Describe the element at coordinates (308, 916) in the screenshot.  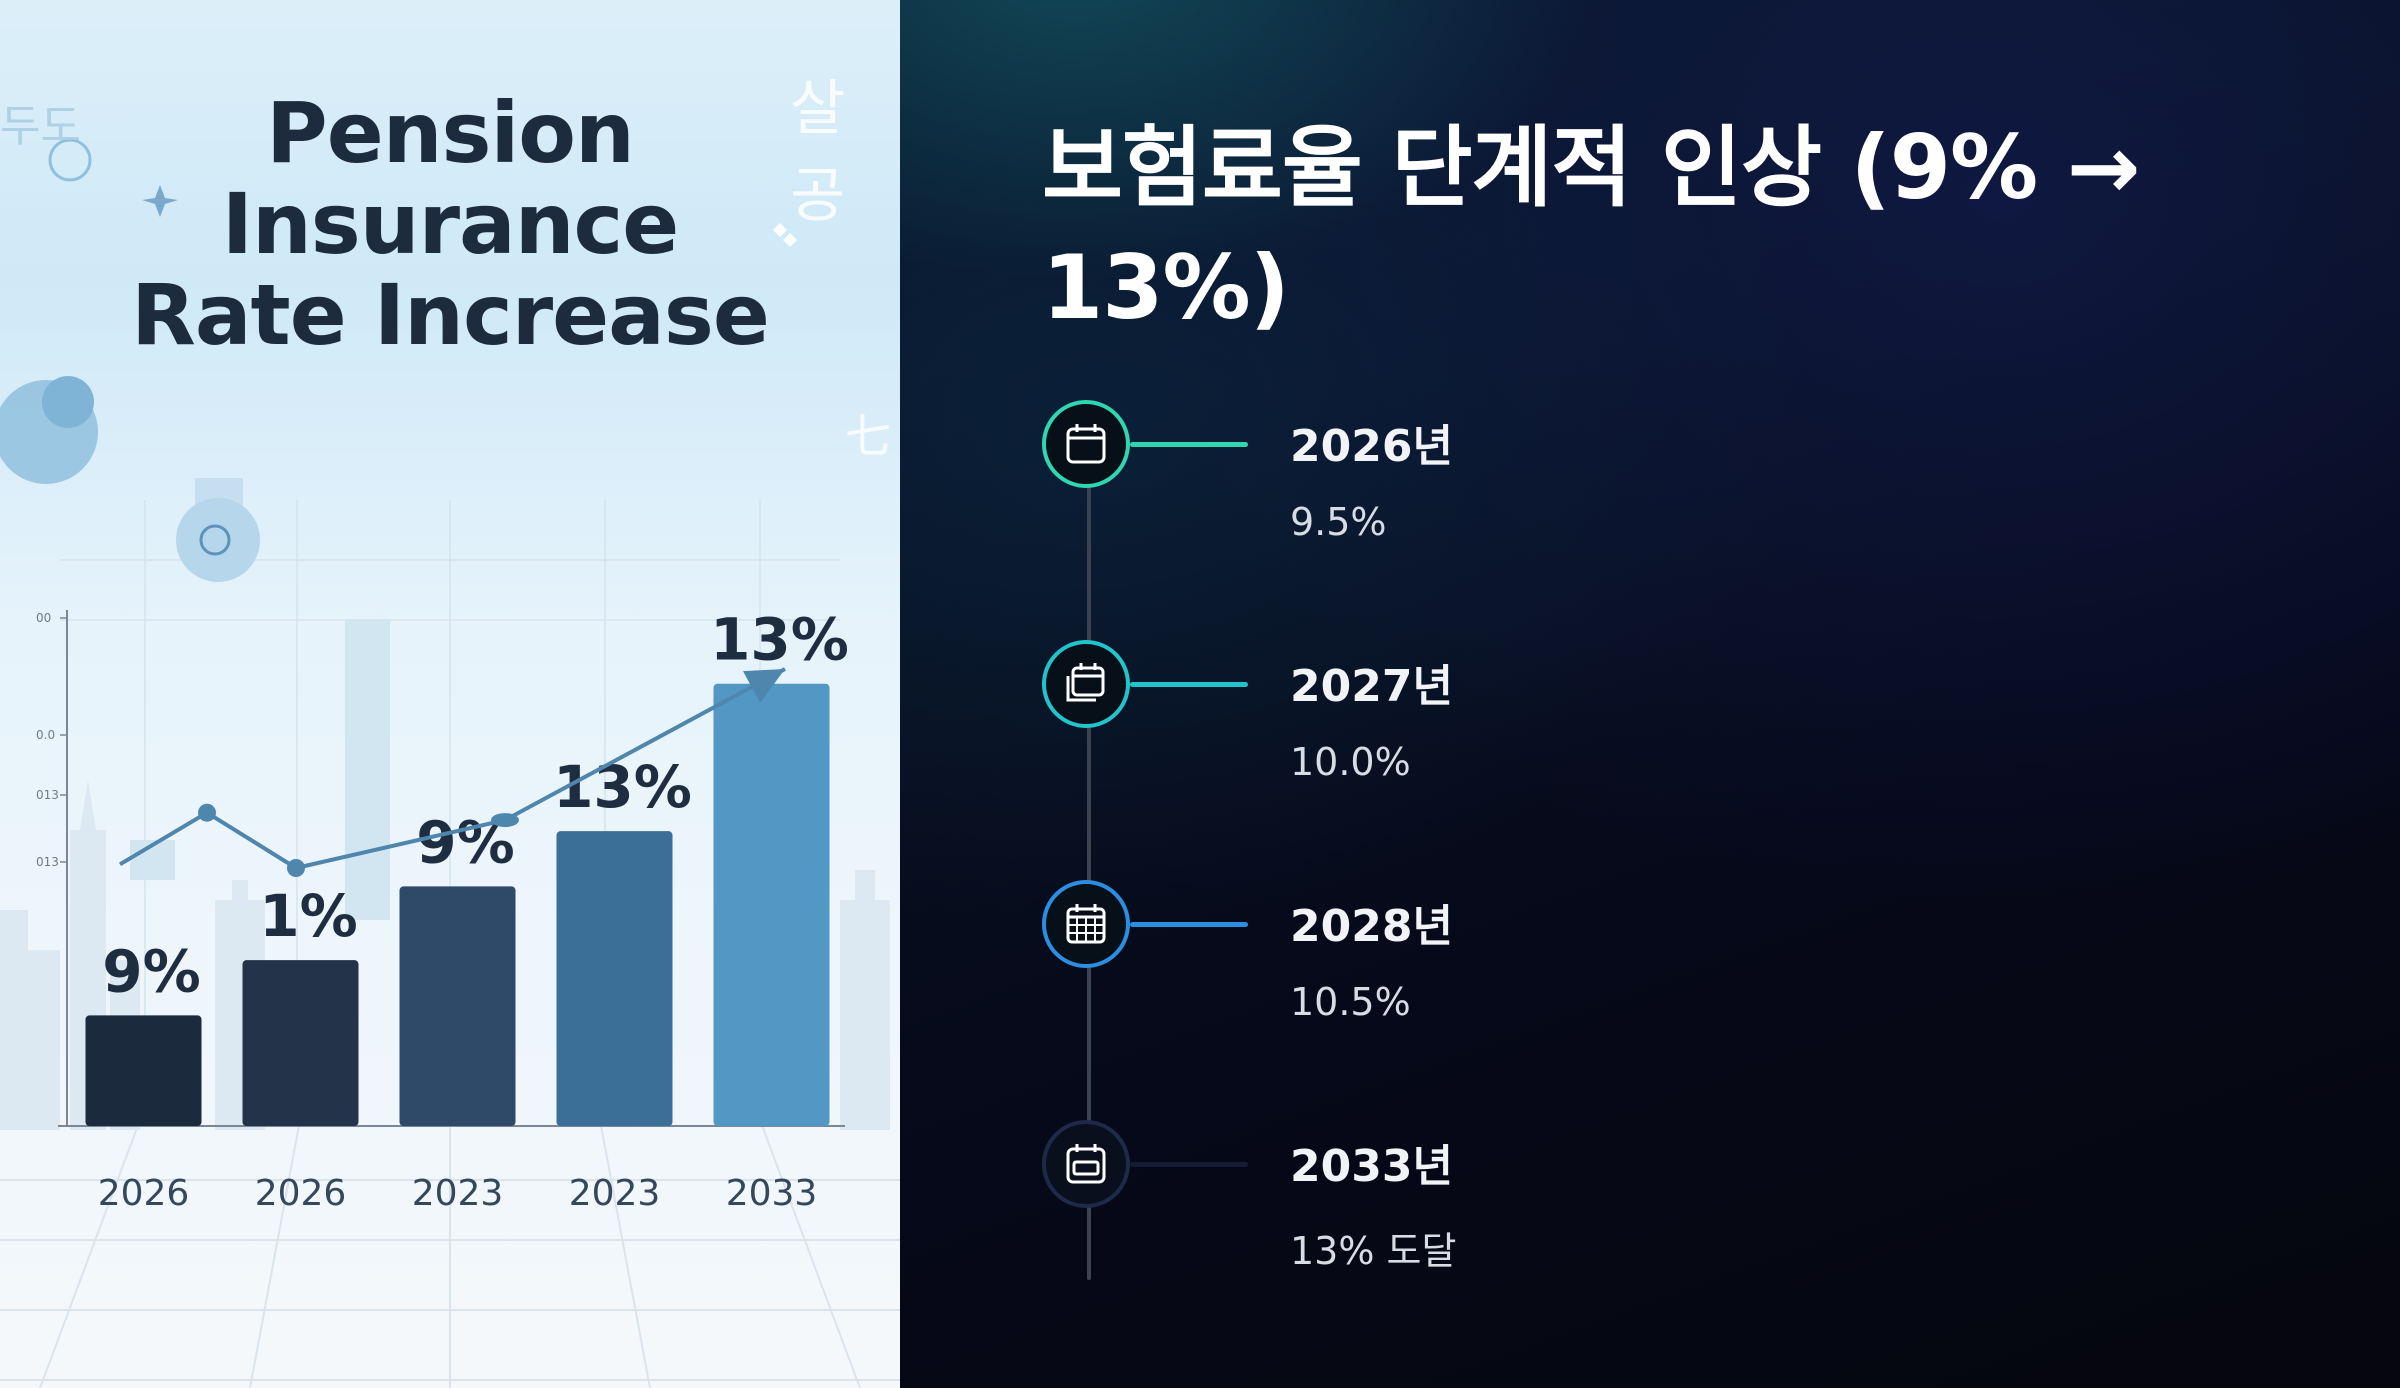
I see `bar-value-label: 1%` at that location.